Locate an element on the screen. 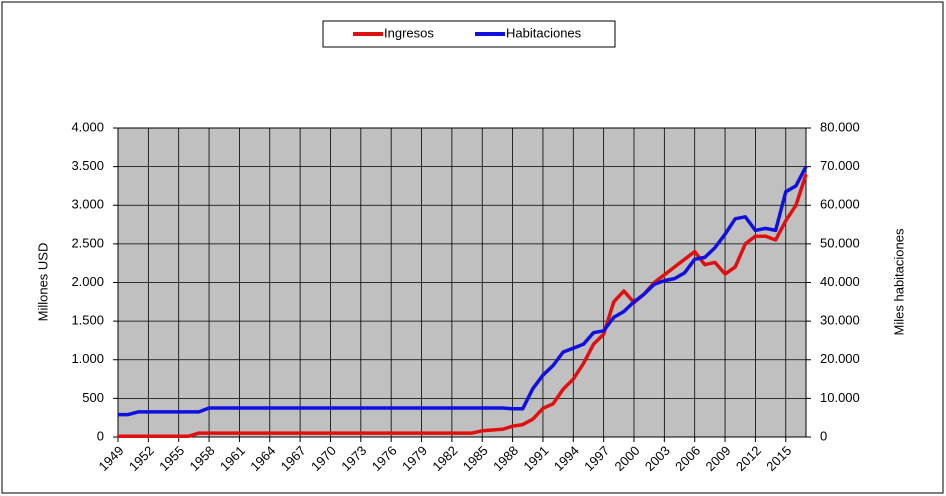 The width and height of the screenshot is (946, 496). y-tick-label: 0 is located at coordinates (100, 435).